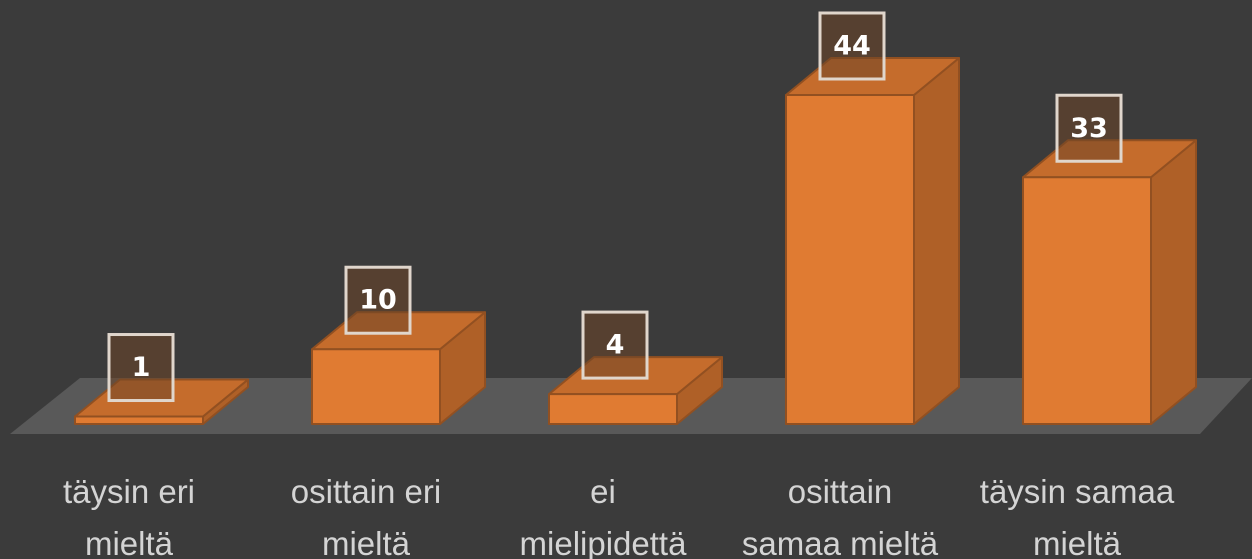  I want to click on value-label: 33, so click(1089, 128).